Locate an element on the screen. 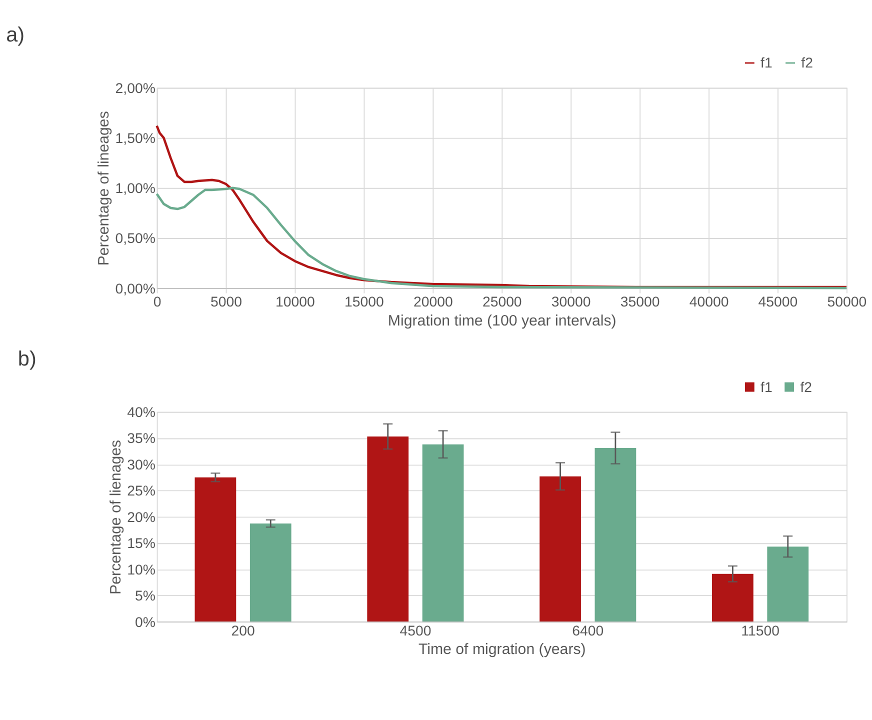 This screenshot has width=872, height=720. y-tick-label: 25% is located at coordinates (141, 492).